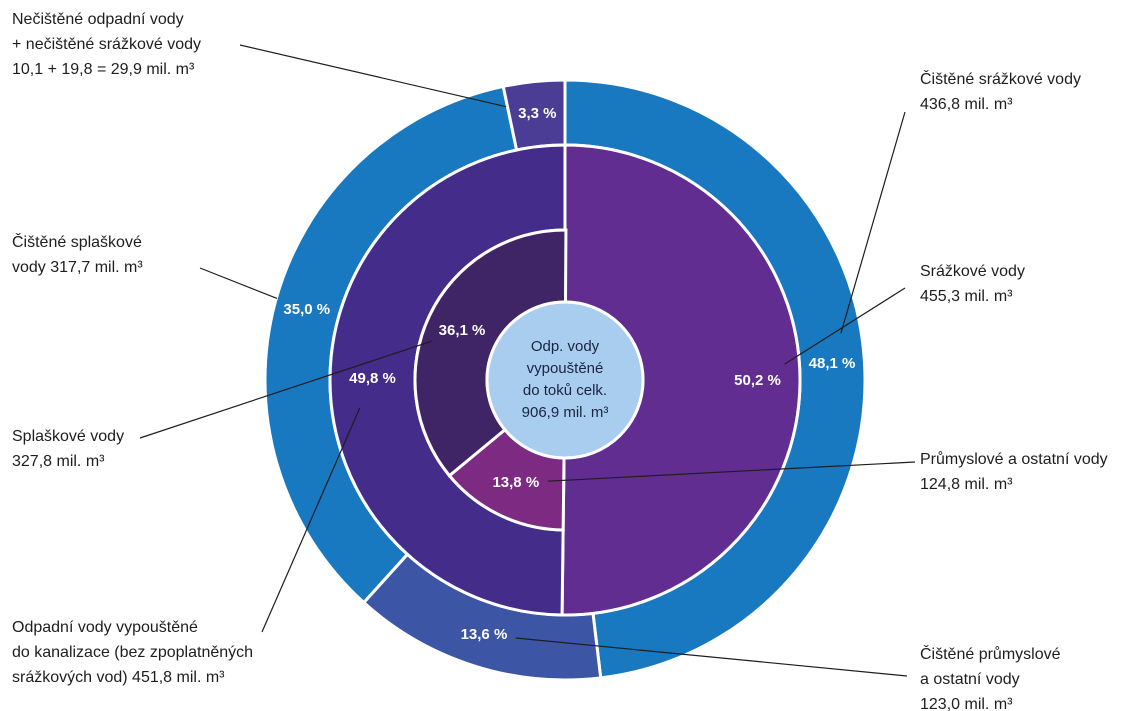 The image size is (1148, 711). I want to click on callout-label: do kanalizace (bez zpoplatněných, so click(132, 652).